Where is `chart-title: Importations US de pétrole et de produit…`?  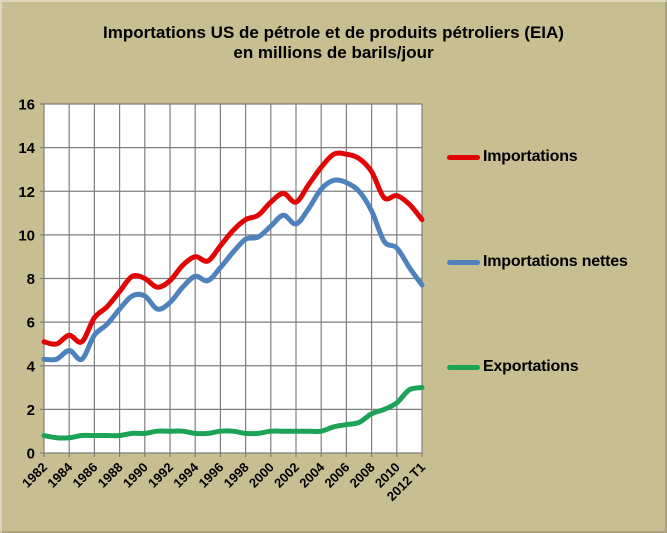
chart-title: Importations US de pétrole et de produit… is located at coordinates (333, 43).